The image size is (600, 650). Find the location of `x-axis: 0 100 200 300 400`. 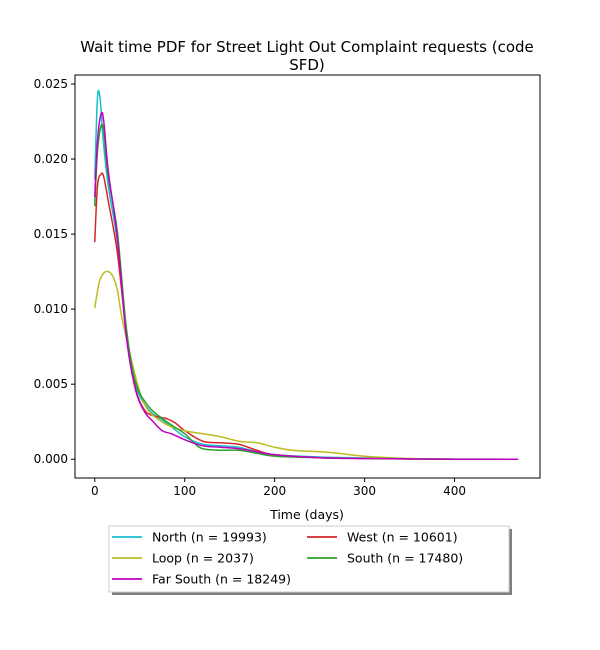

x-axis: 0 100 200 300 400 is located at coordinates (278, 488).